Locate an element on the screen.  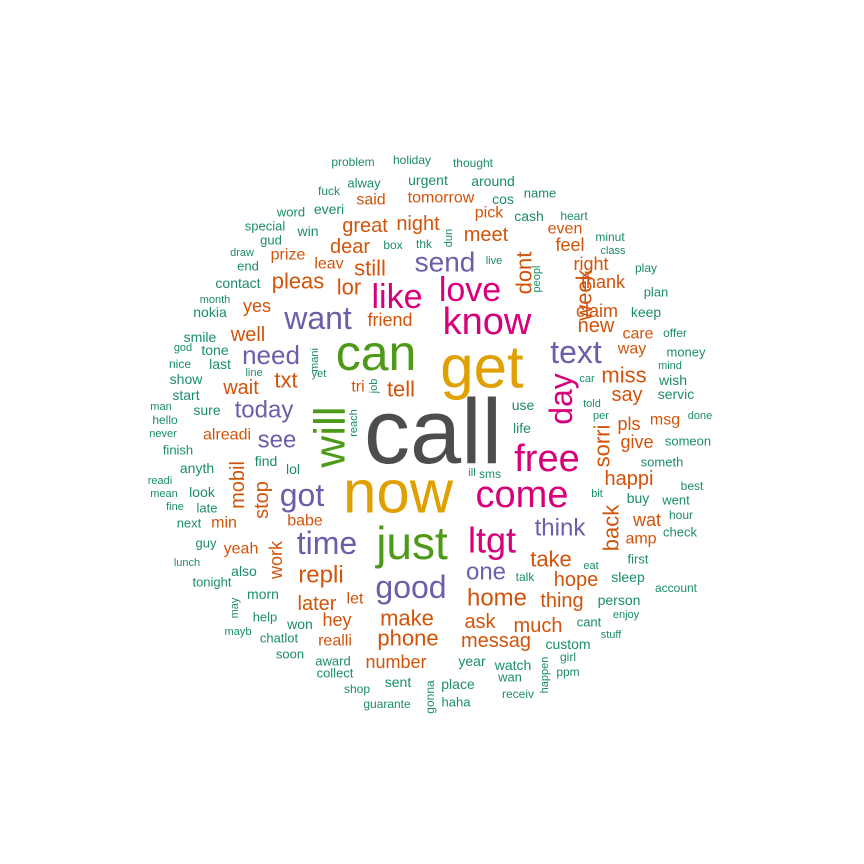
word-thing: thing is located at coordinates (561, 601).